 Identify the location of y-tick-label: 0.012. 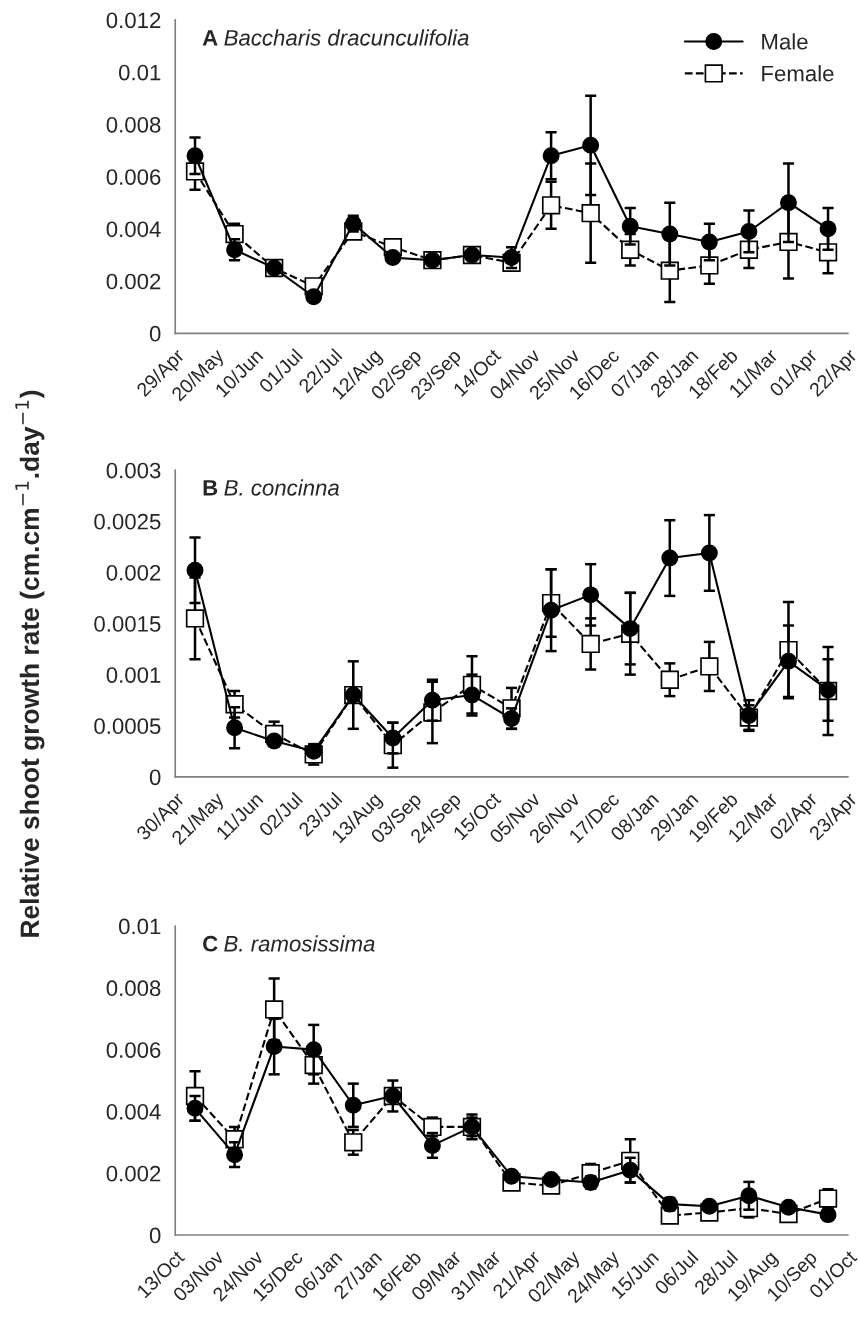
(133, 20).